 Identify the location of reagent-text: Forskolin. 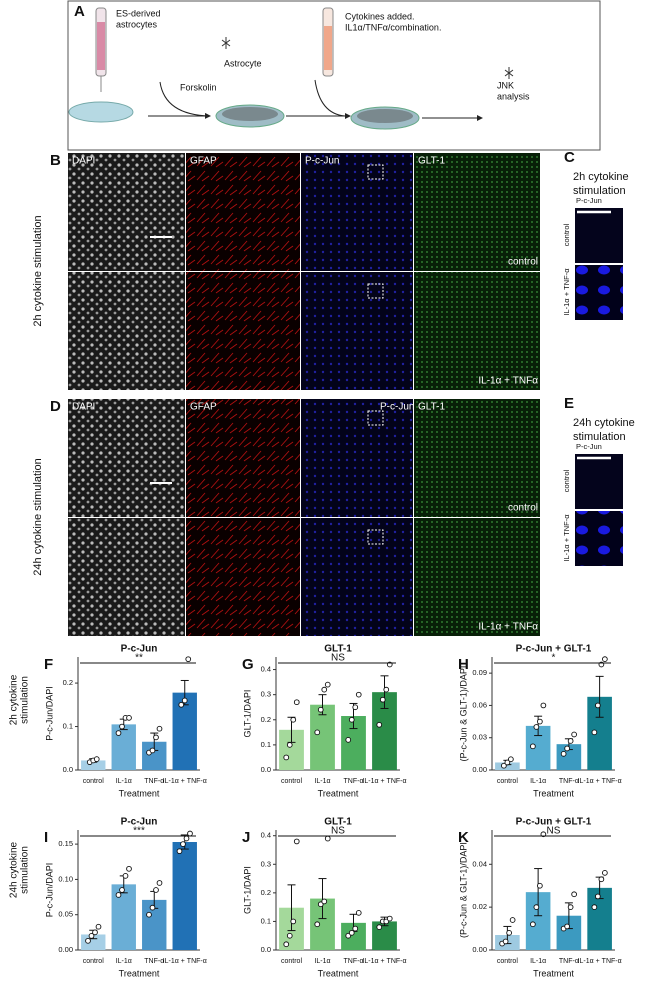
(198, 87).